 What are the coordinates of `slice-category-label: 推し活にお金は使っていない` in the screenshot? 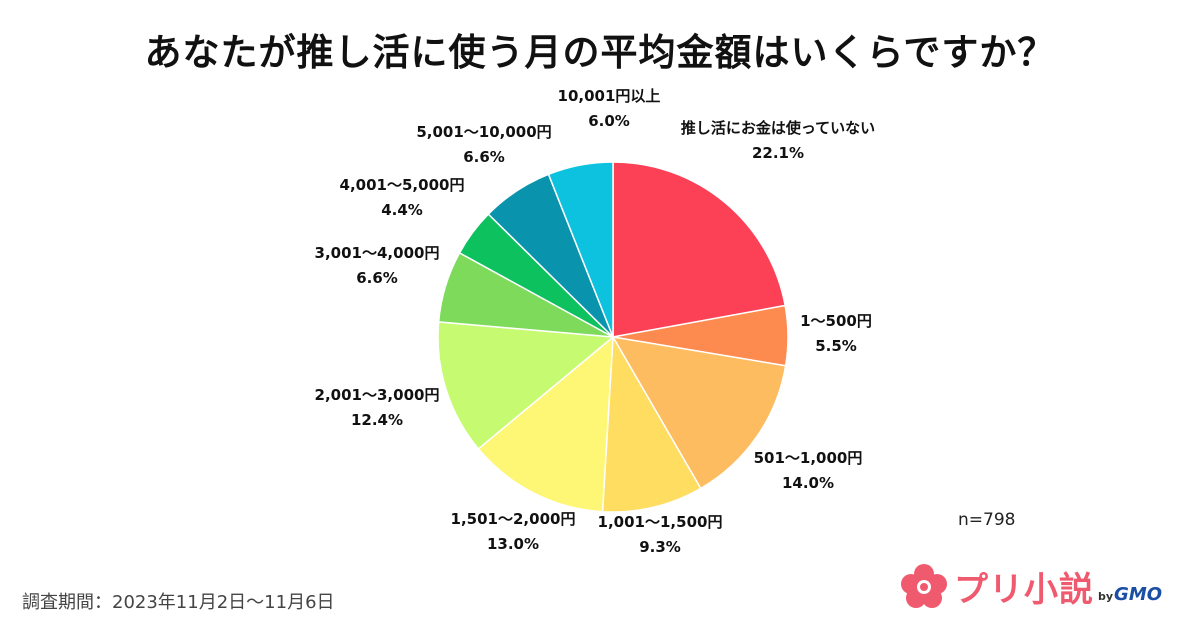 It's located at (778, 128).